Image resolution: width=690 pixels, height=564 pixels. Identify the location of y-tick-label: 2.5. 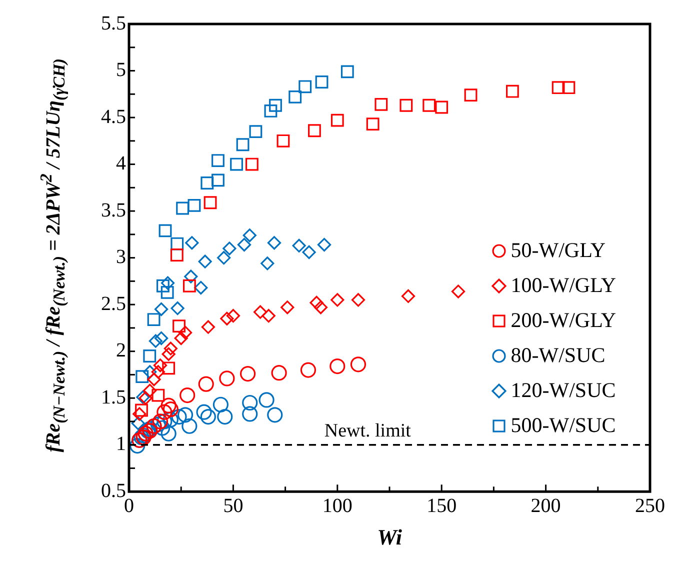
(113, 303).